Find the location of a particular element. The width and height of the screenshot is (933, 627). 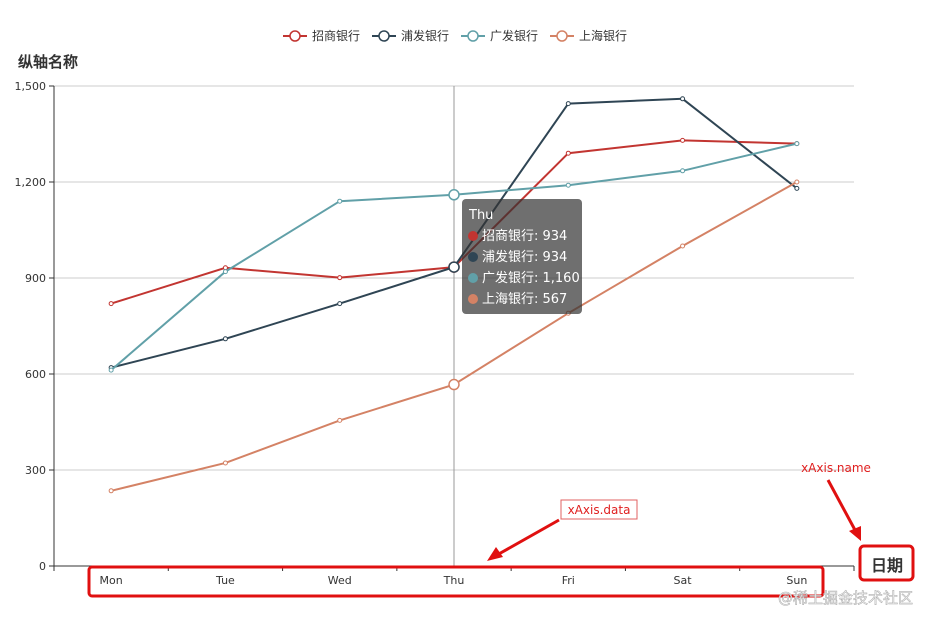

x-tick-label: Mon is located at coordinates (111, 580).